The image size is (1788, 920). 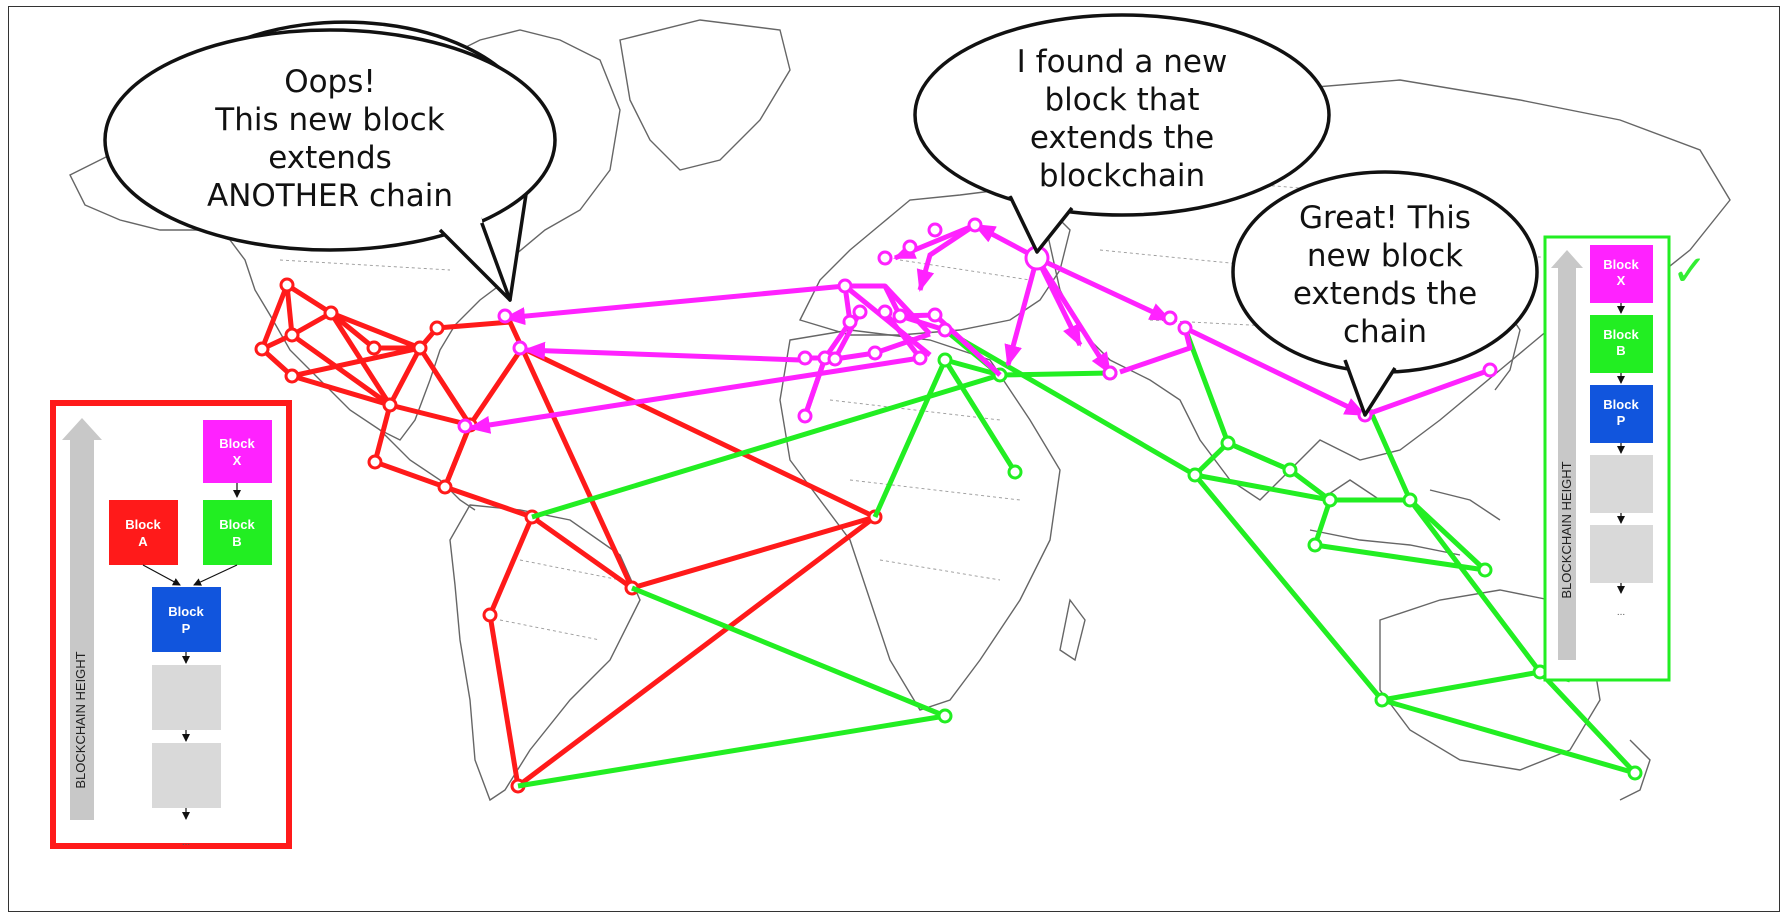 I want to click on bubble-right-line-3: extends the, so click(x=1385, y=294).